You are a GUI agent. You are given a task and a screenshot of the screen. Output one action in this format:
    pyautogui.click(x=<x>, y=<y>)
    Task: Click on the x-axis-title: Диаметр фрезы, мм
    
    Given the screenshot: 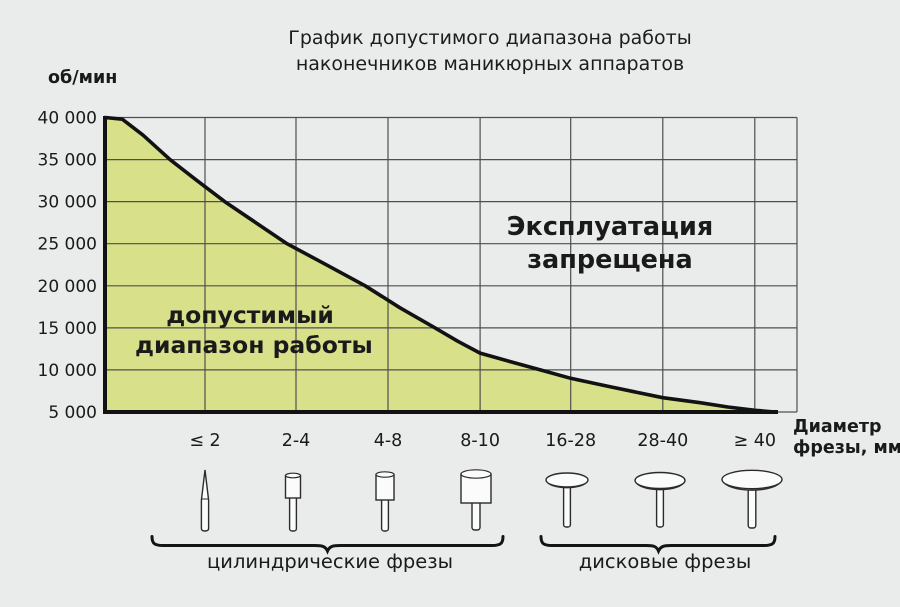 What is the action you would take?
    pyautogui.click(x=846, y=438)
    